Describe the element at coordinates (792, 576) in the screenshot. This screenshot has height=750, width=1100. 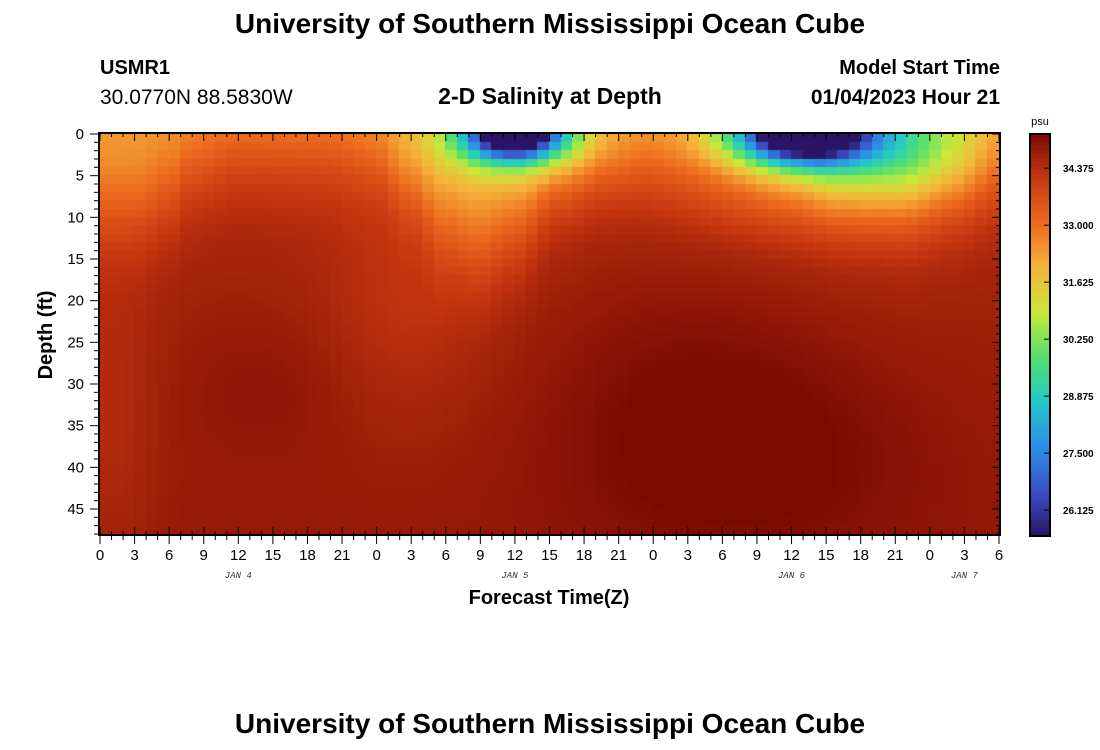
I see `day-label: JAN 6` at that location.